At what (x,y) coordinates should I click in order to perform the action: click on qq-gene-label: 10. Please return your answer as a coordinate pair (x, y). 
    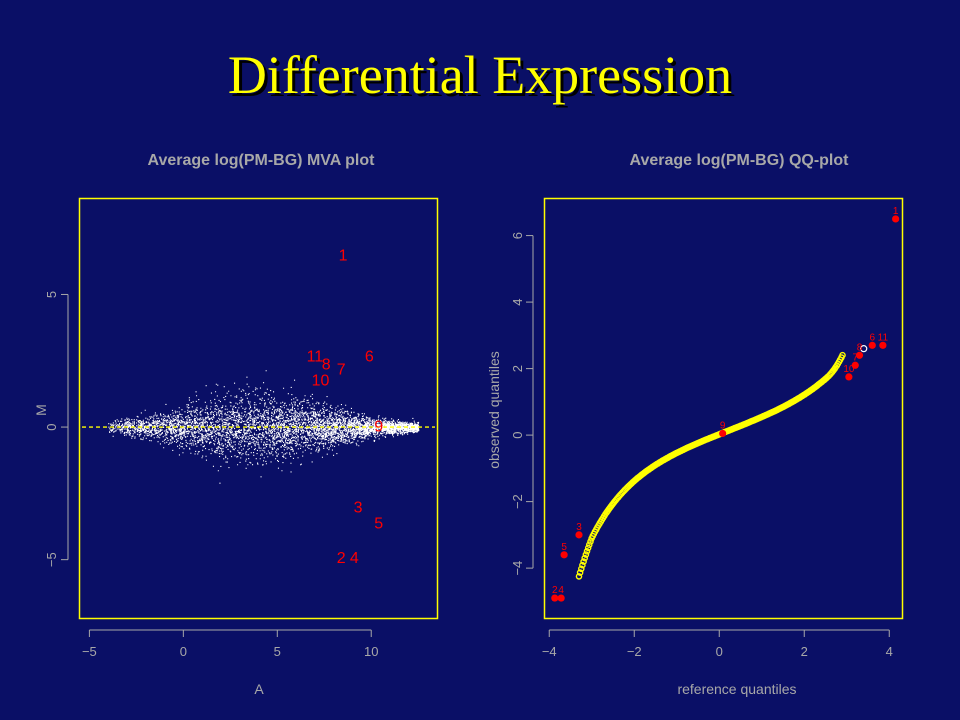
    Looking at the image, I should click on (849, 369).